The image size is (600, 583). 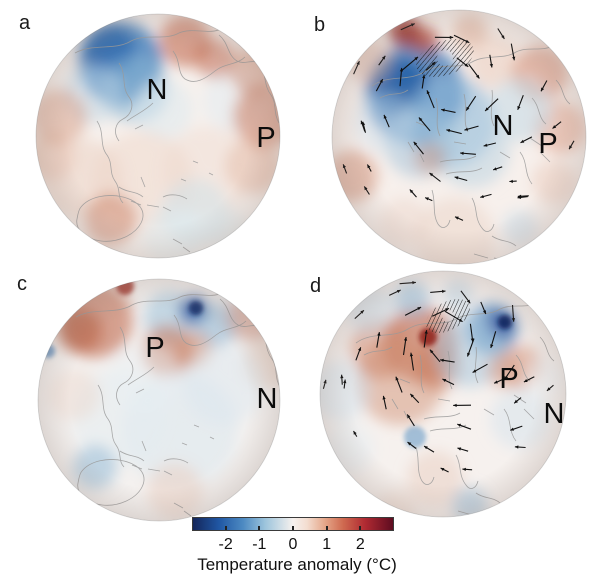 What do you see at coordinates (259, 544) in the screenshot?
I see `colorbar-tick-label: -1` at bounding box center [259, 544].